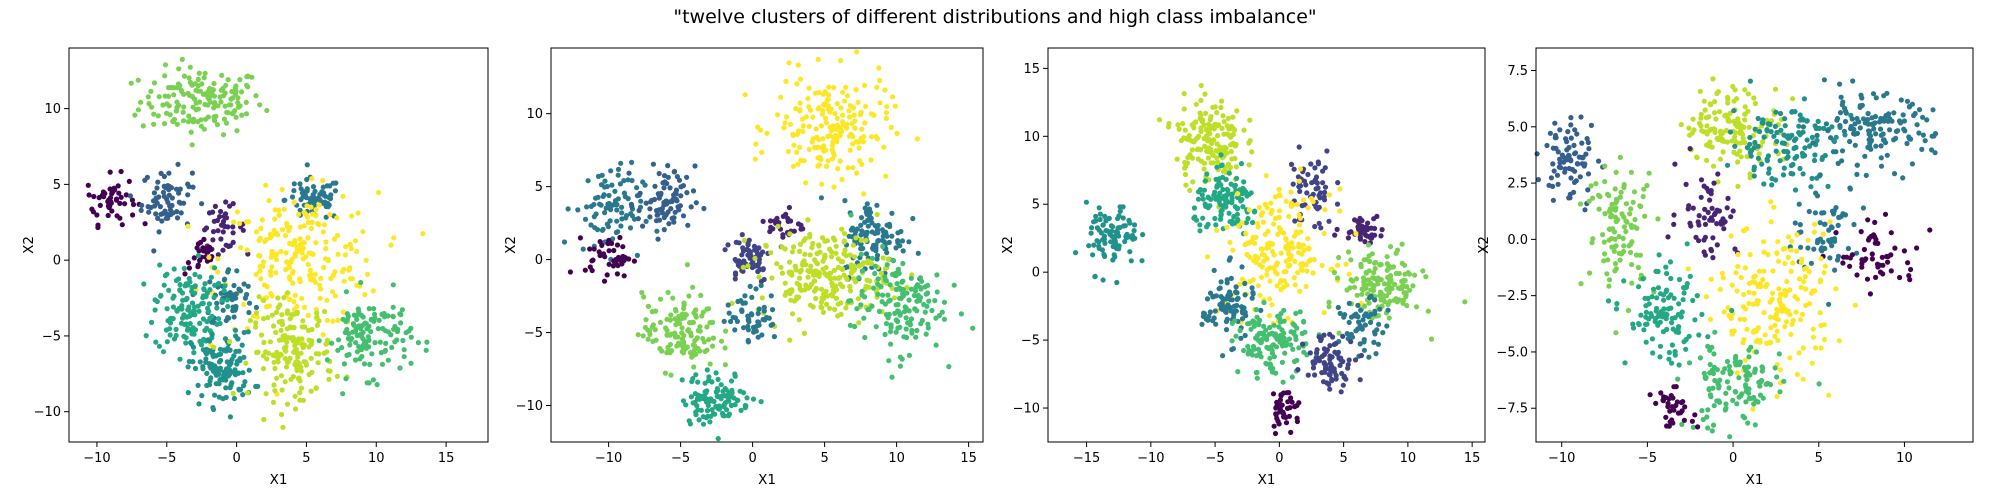  I want to click on y-tick-label: 0, so click(57, 261).